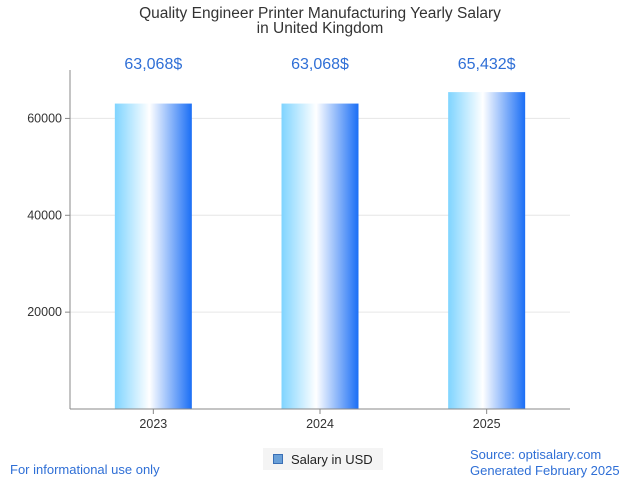  What do you see at coordinates (44, 118) in the screenshot?
I see `y-tick-label: 60000` at bounding box center [44, 118].